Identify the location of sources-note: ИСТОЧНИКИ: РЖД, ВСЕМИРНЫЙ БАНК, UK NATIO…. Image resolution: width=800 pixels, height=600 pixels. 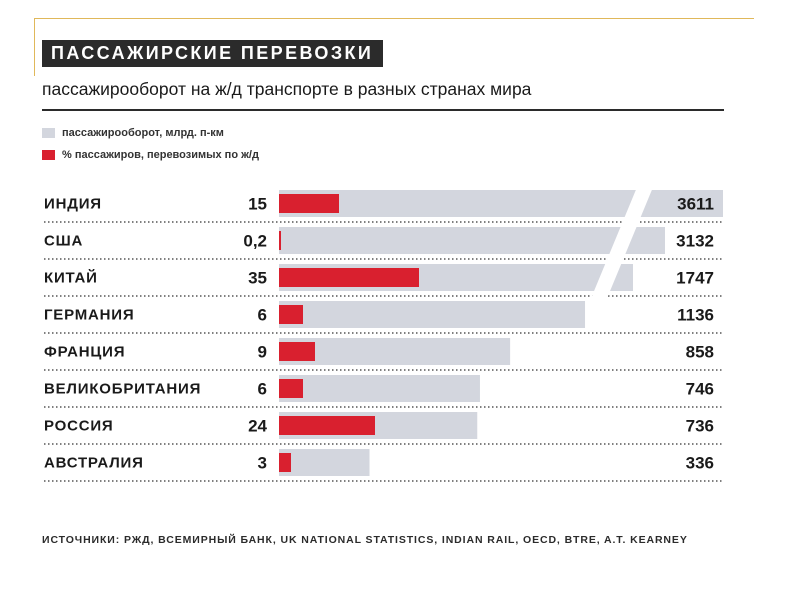
(365, 540).